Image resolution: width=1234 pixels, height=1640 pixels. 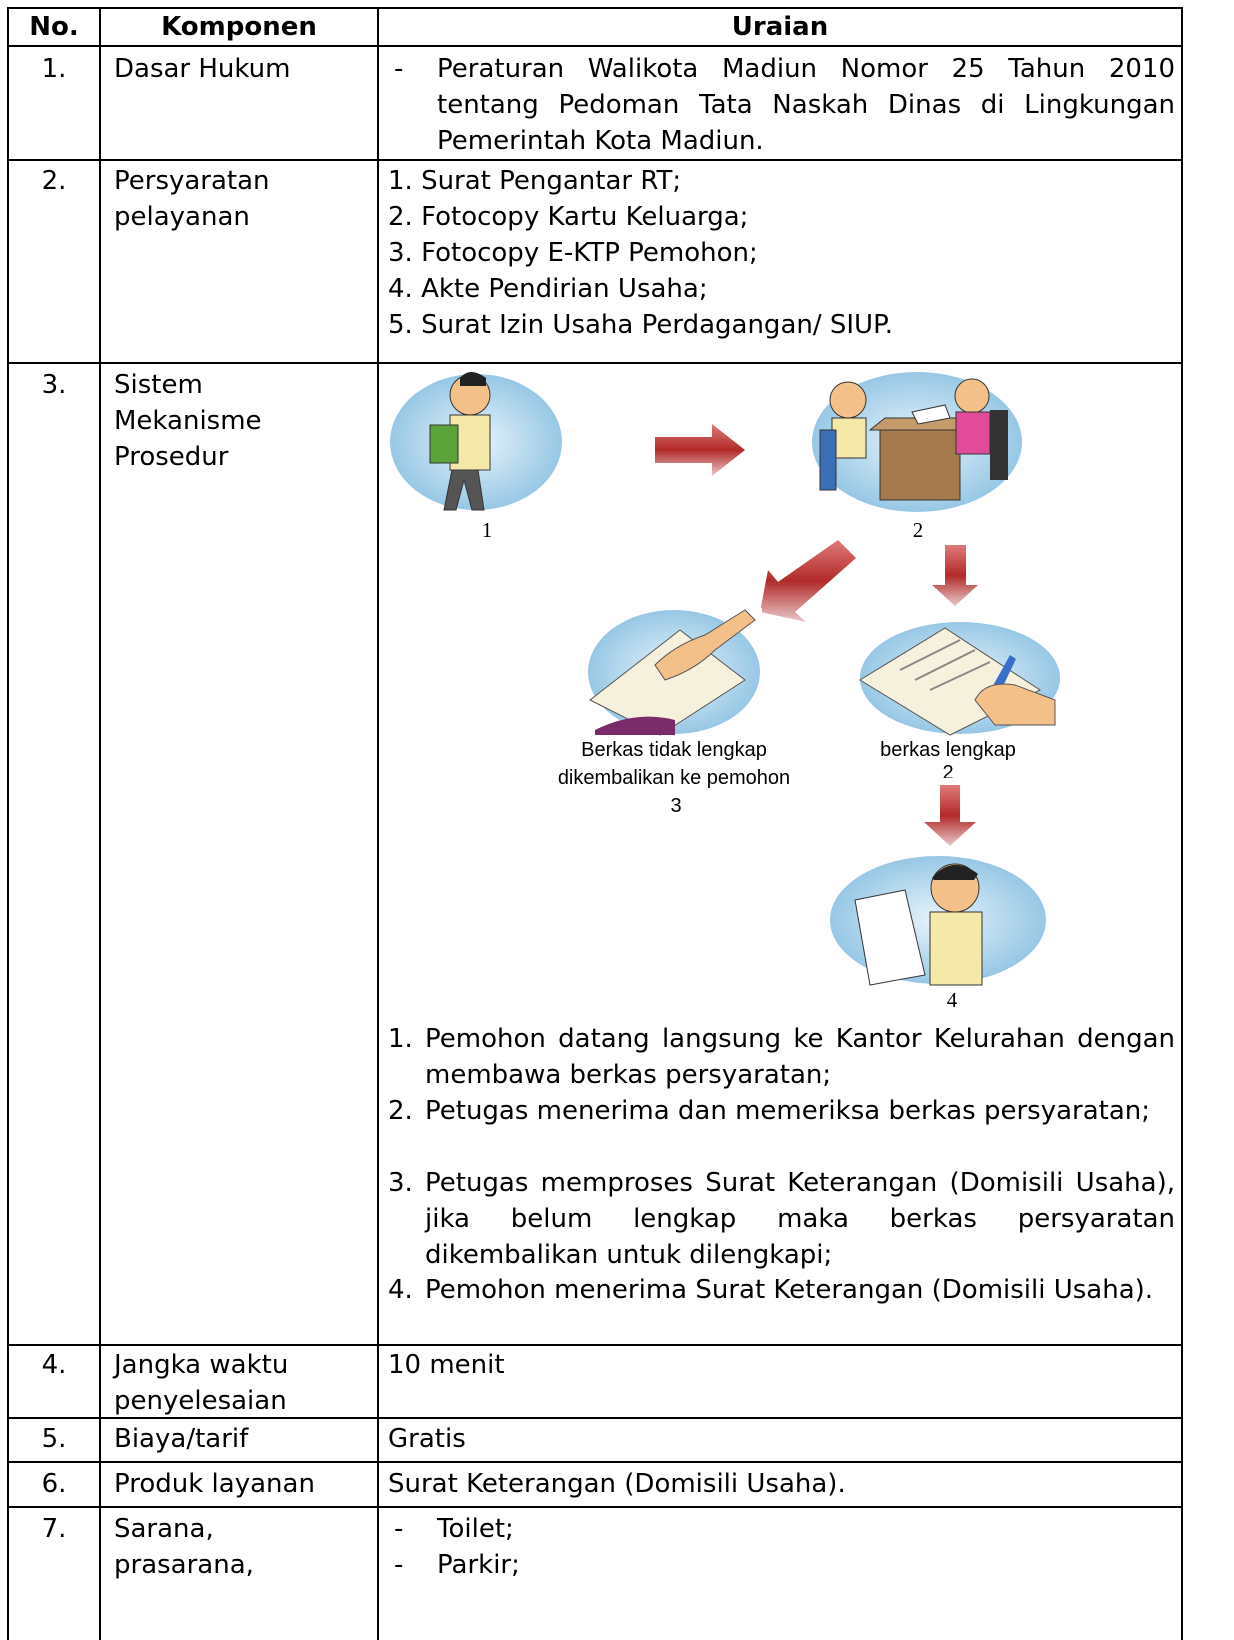 What do you see at coordinates (54, 1484) in the screenshot?
I see `row-no: 6.` at bounding box center [54, 1484].